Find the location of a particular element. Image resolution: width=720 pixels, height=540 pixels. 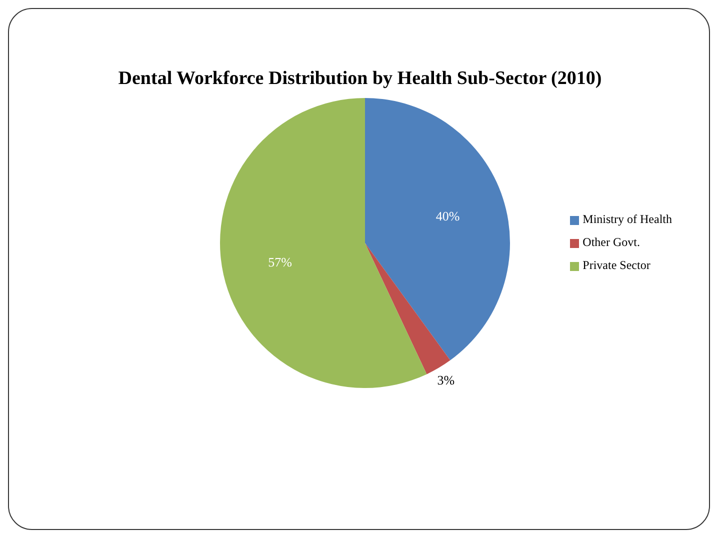

legend-label: Other Govt. is located at coordinates (611, 242).